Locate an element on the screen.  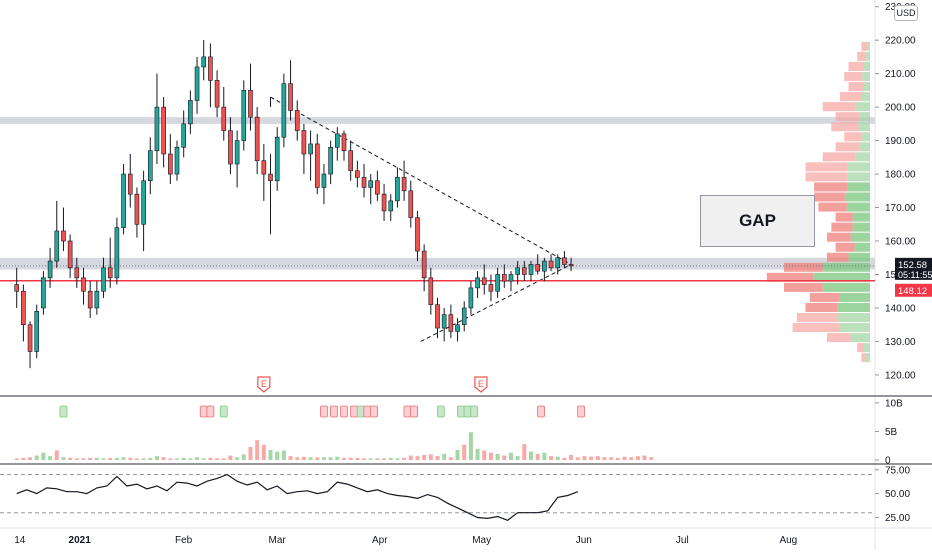
price-axis-label-1: 130.00 is located at coordinates (900, 342).